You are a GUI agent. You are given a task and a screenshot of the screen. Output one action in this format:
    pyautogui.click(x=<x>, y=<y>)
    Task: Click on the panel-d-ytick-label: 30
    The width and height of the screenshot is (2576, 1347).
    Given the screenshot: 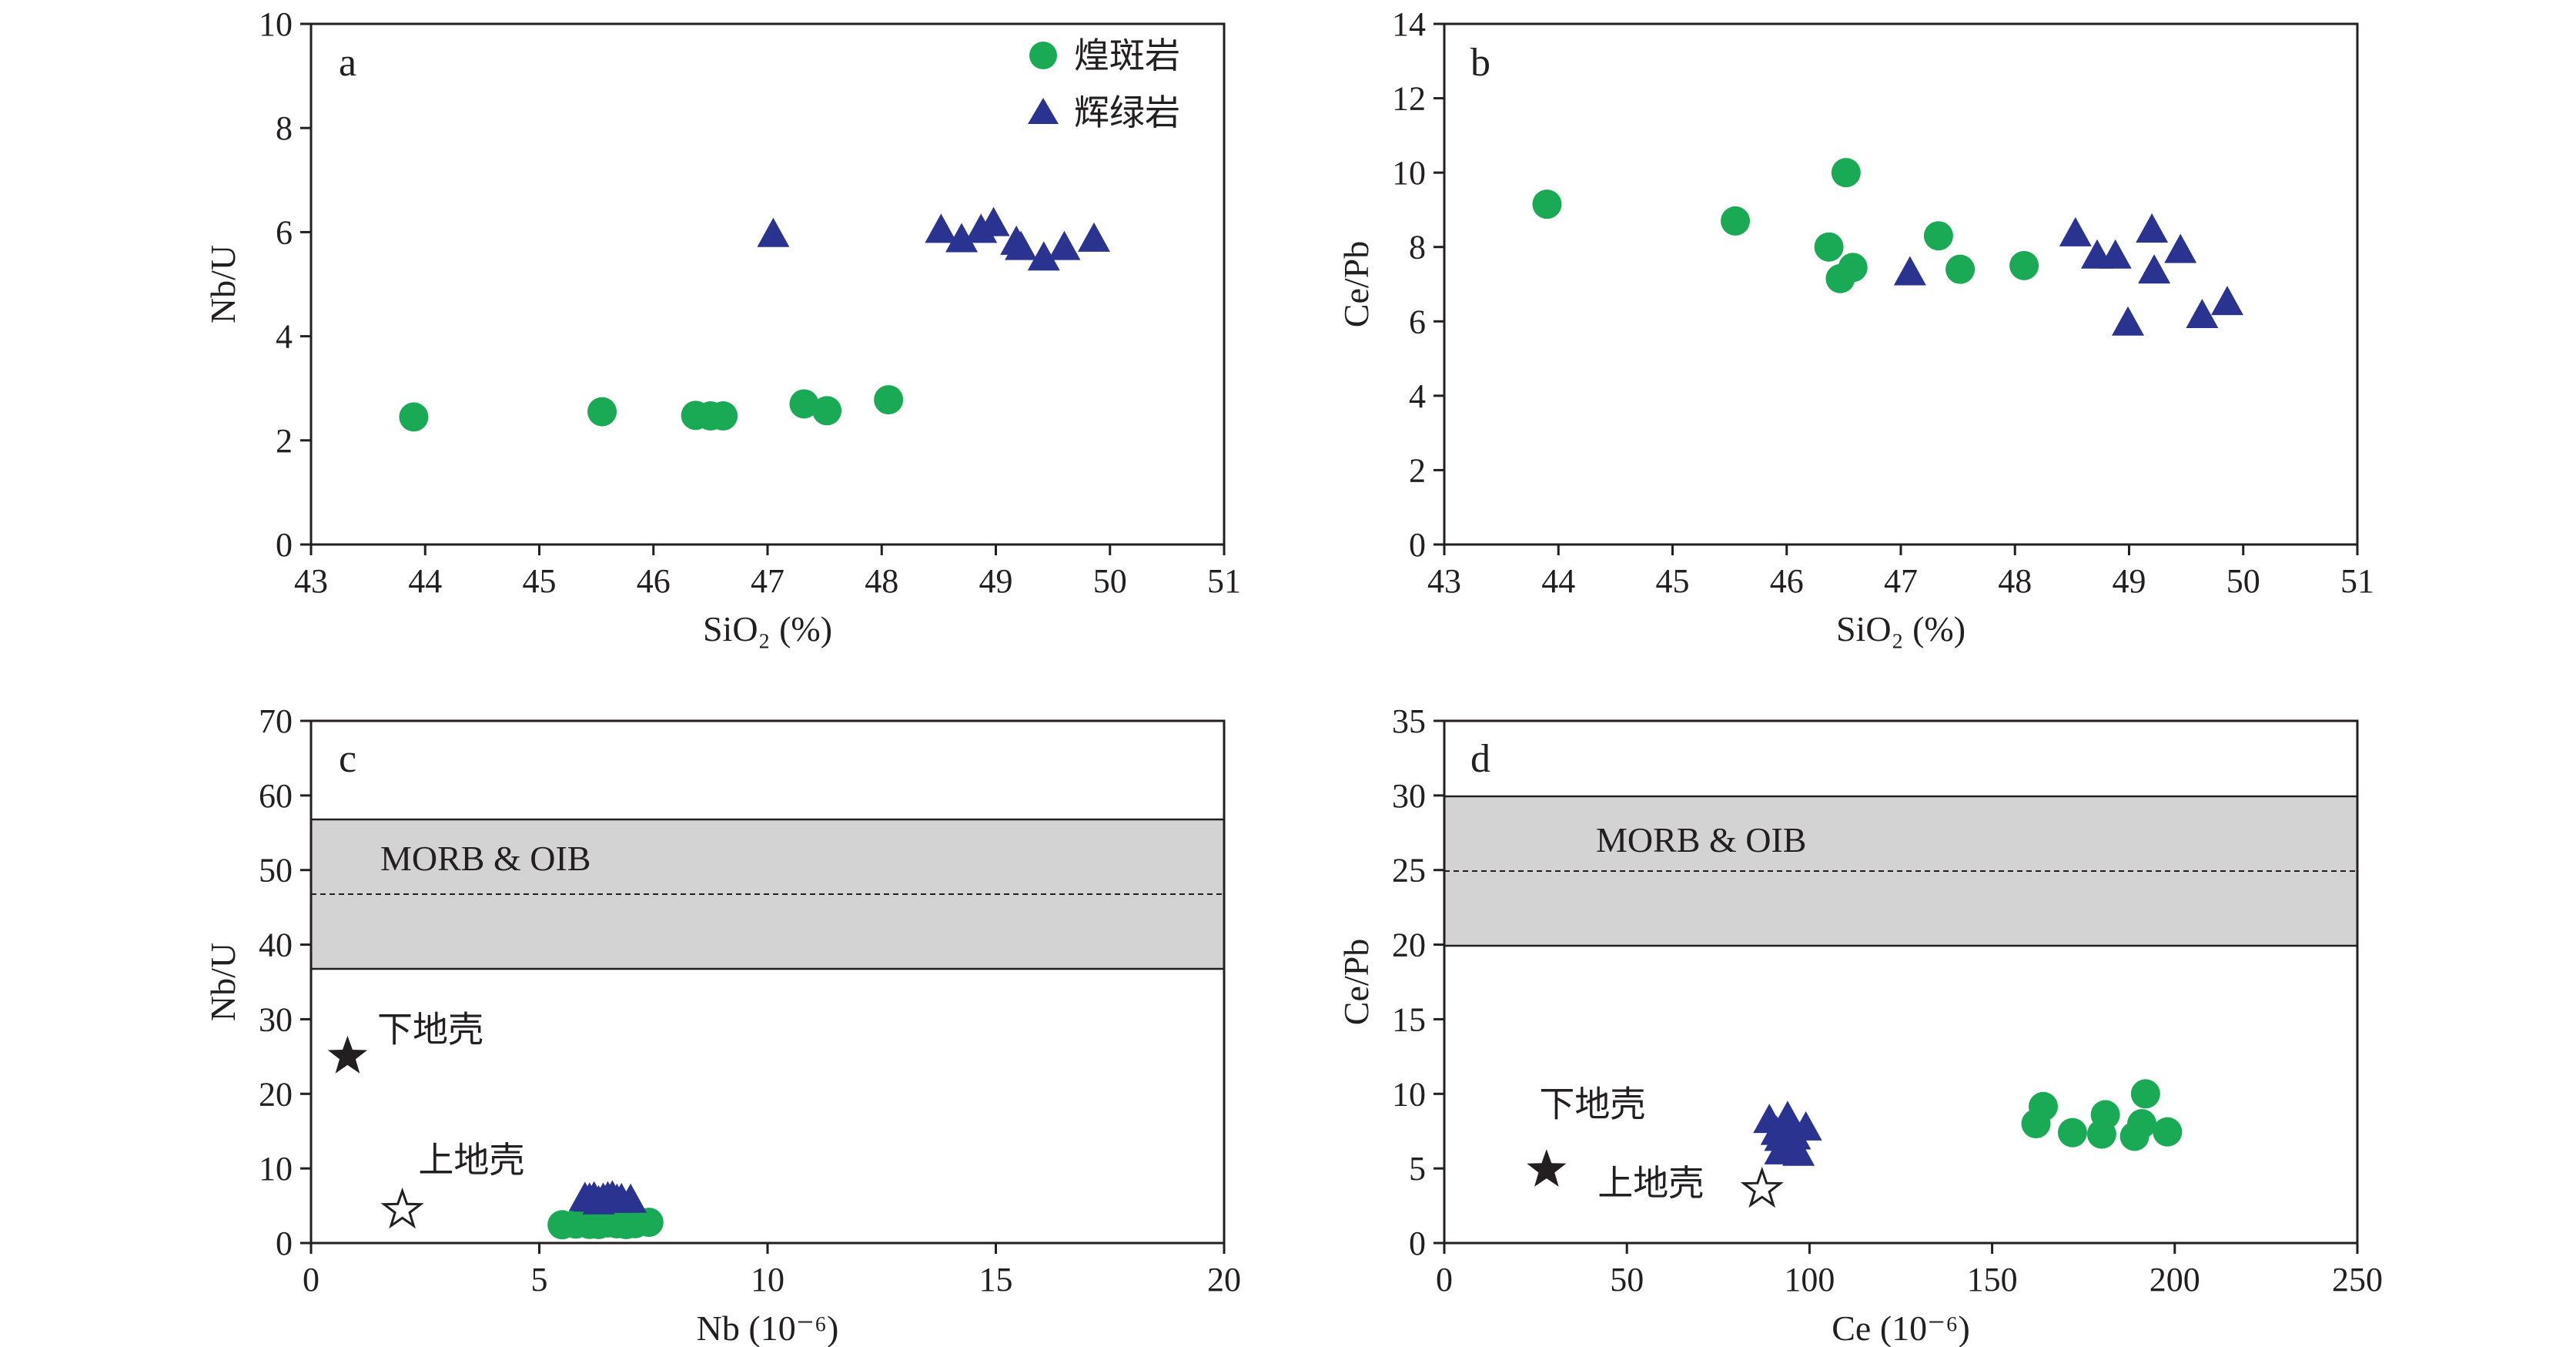 What is the action you would take?
    pyautogui.click(x=1409, y=796)
    